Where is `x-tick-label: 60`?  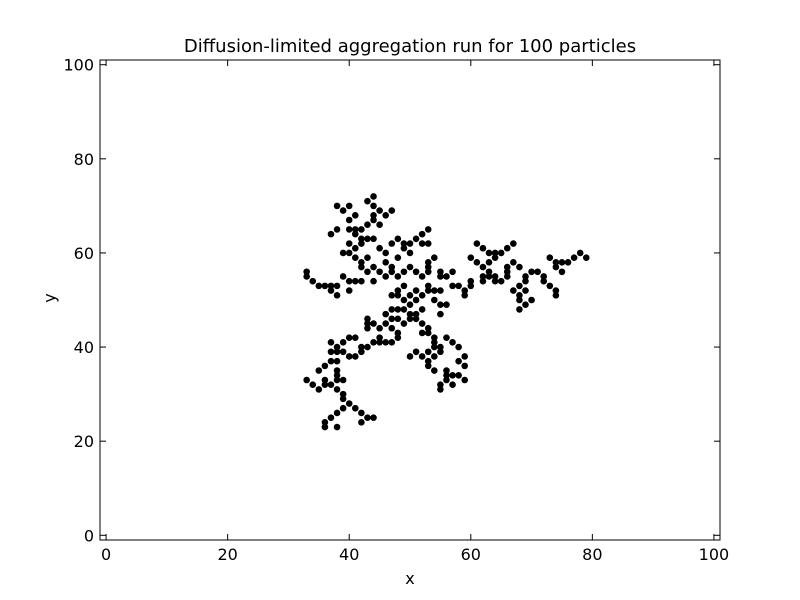 x-tick-label: 60 is located at coordinates (471, 554).